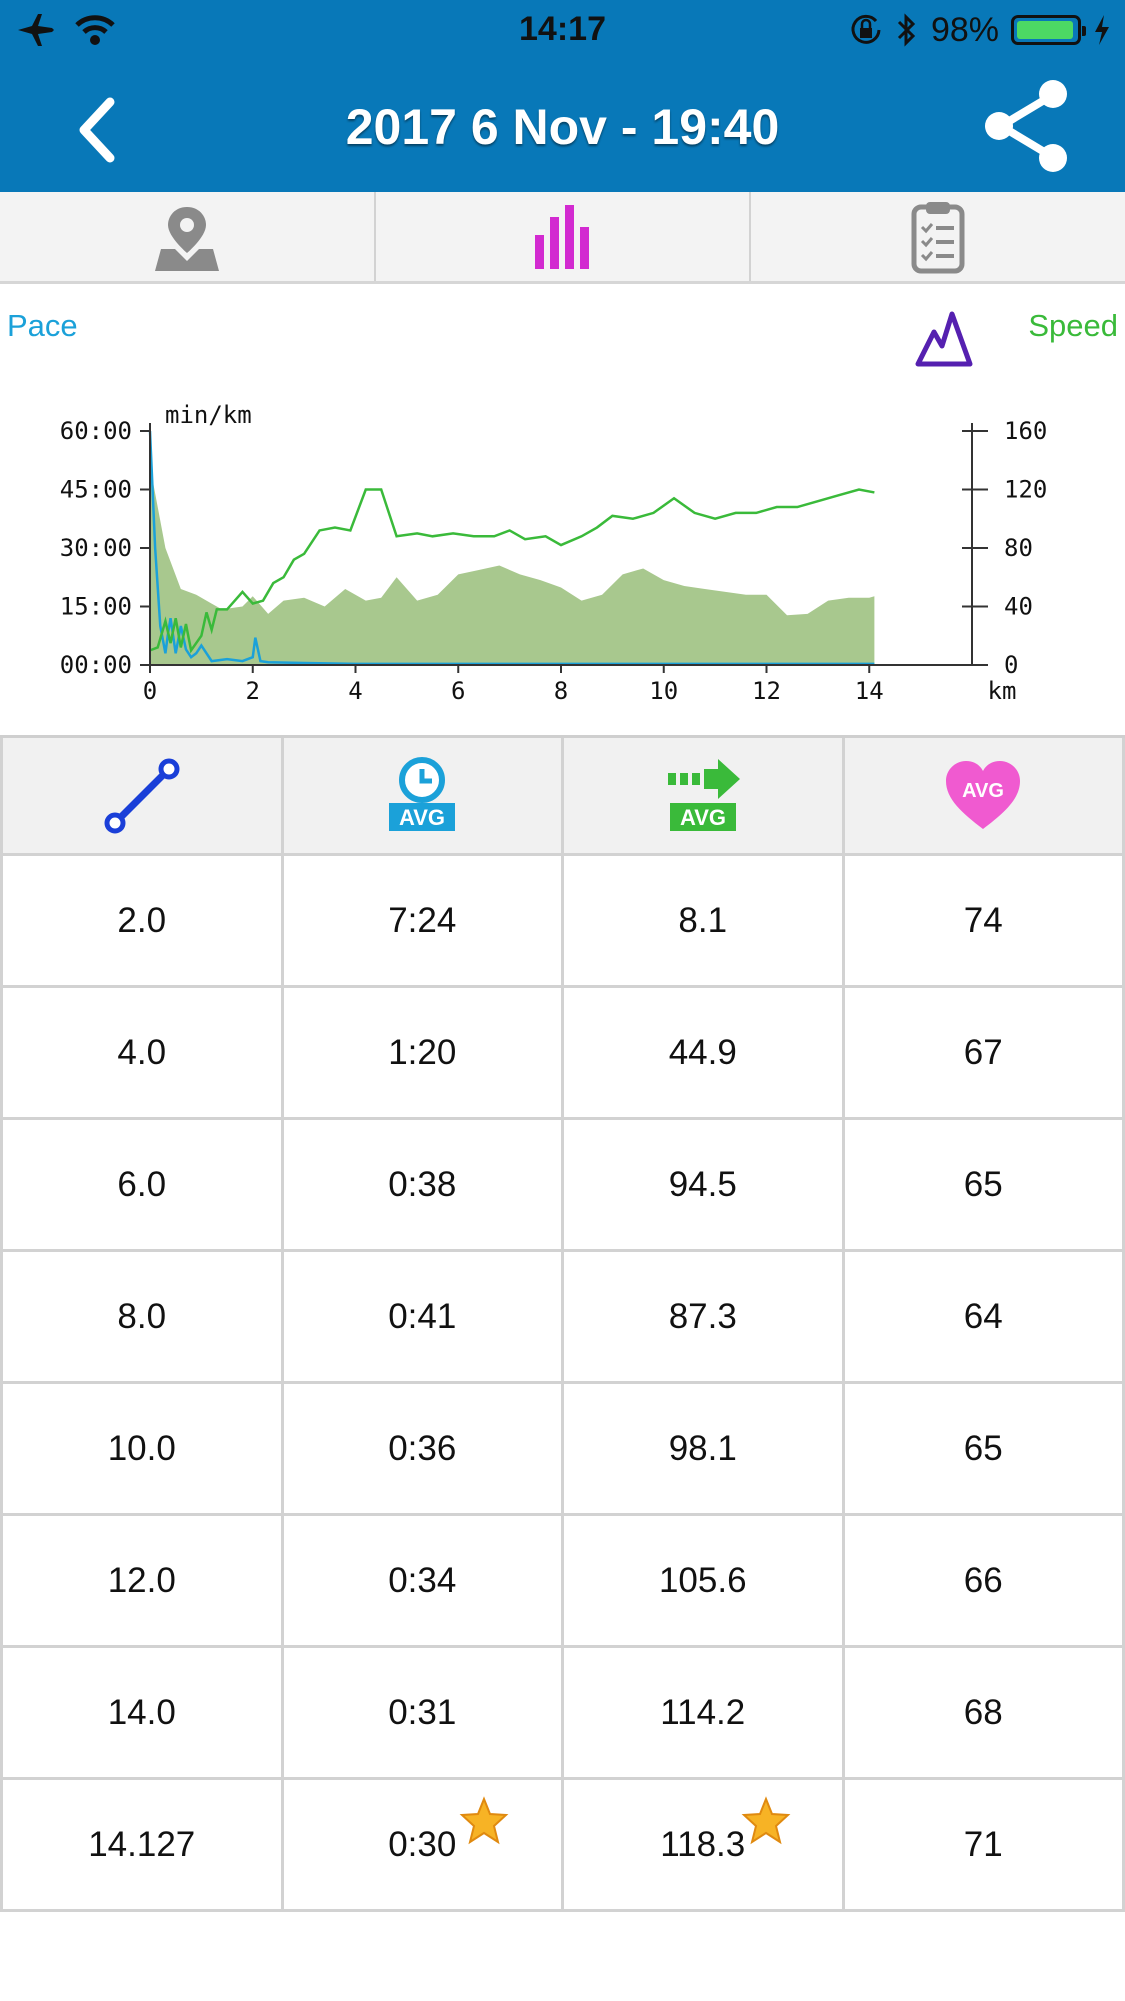 The height and width of the screenshot is (2001, 1125). What do you see at coordinates (985, 1844) in the screenshot?
I see `cell-hr: 71` at bounding box center [985, 1844].